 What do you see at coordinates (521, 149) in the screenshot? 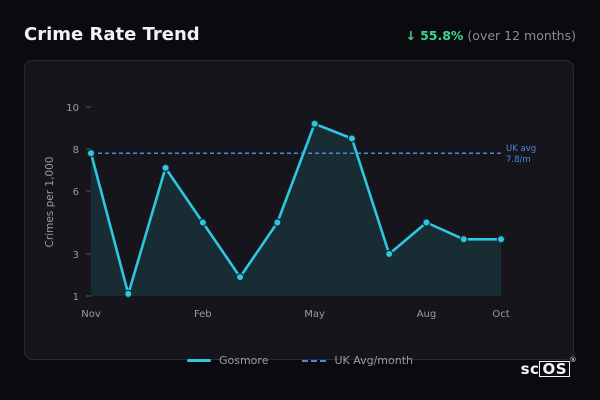
I see `uk-average-label: UK avg` at bounding box center [521, 149].